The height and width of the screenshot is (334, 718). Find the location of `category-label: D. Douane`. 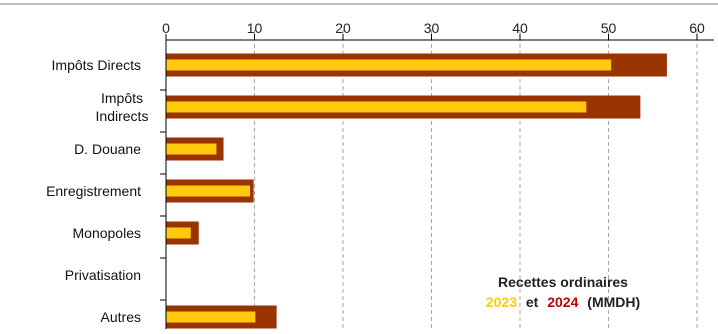

category-label: D. Douane is located at coordinates (107, 149).